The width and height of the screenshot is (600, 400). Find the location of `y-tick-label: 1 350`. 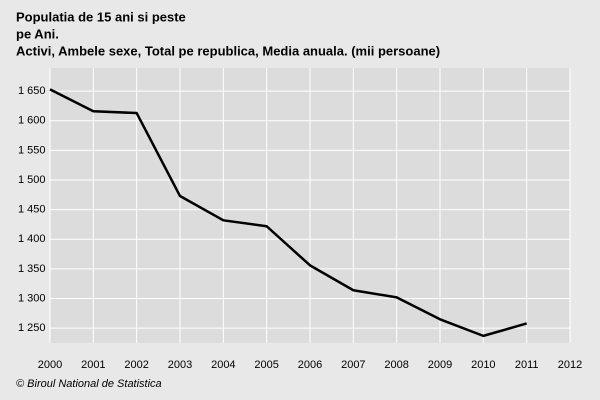

y-tick-label: 1 350 is located at coordinates (32, 269).